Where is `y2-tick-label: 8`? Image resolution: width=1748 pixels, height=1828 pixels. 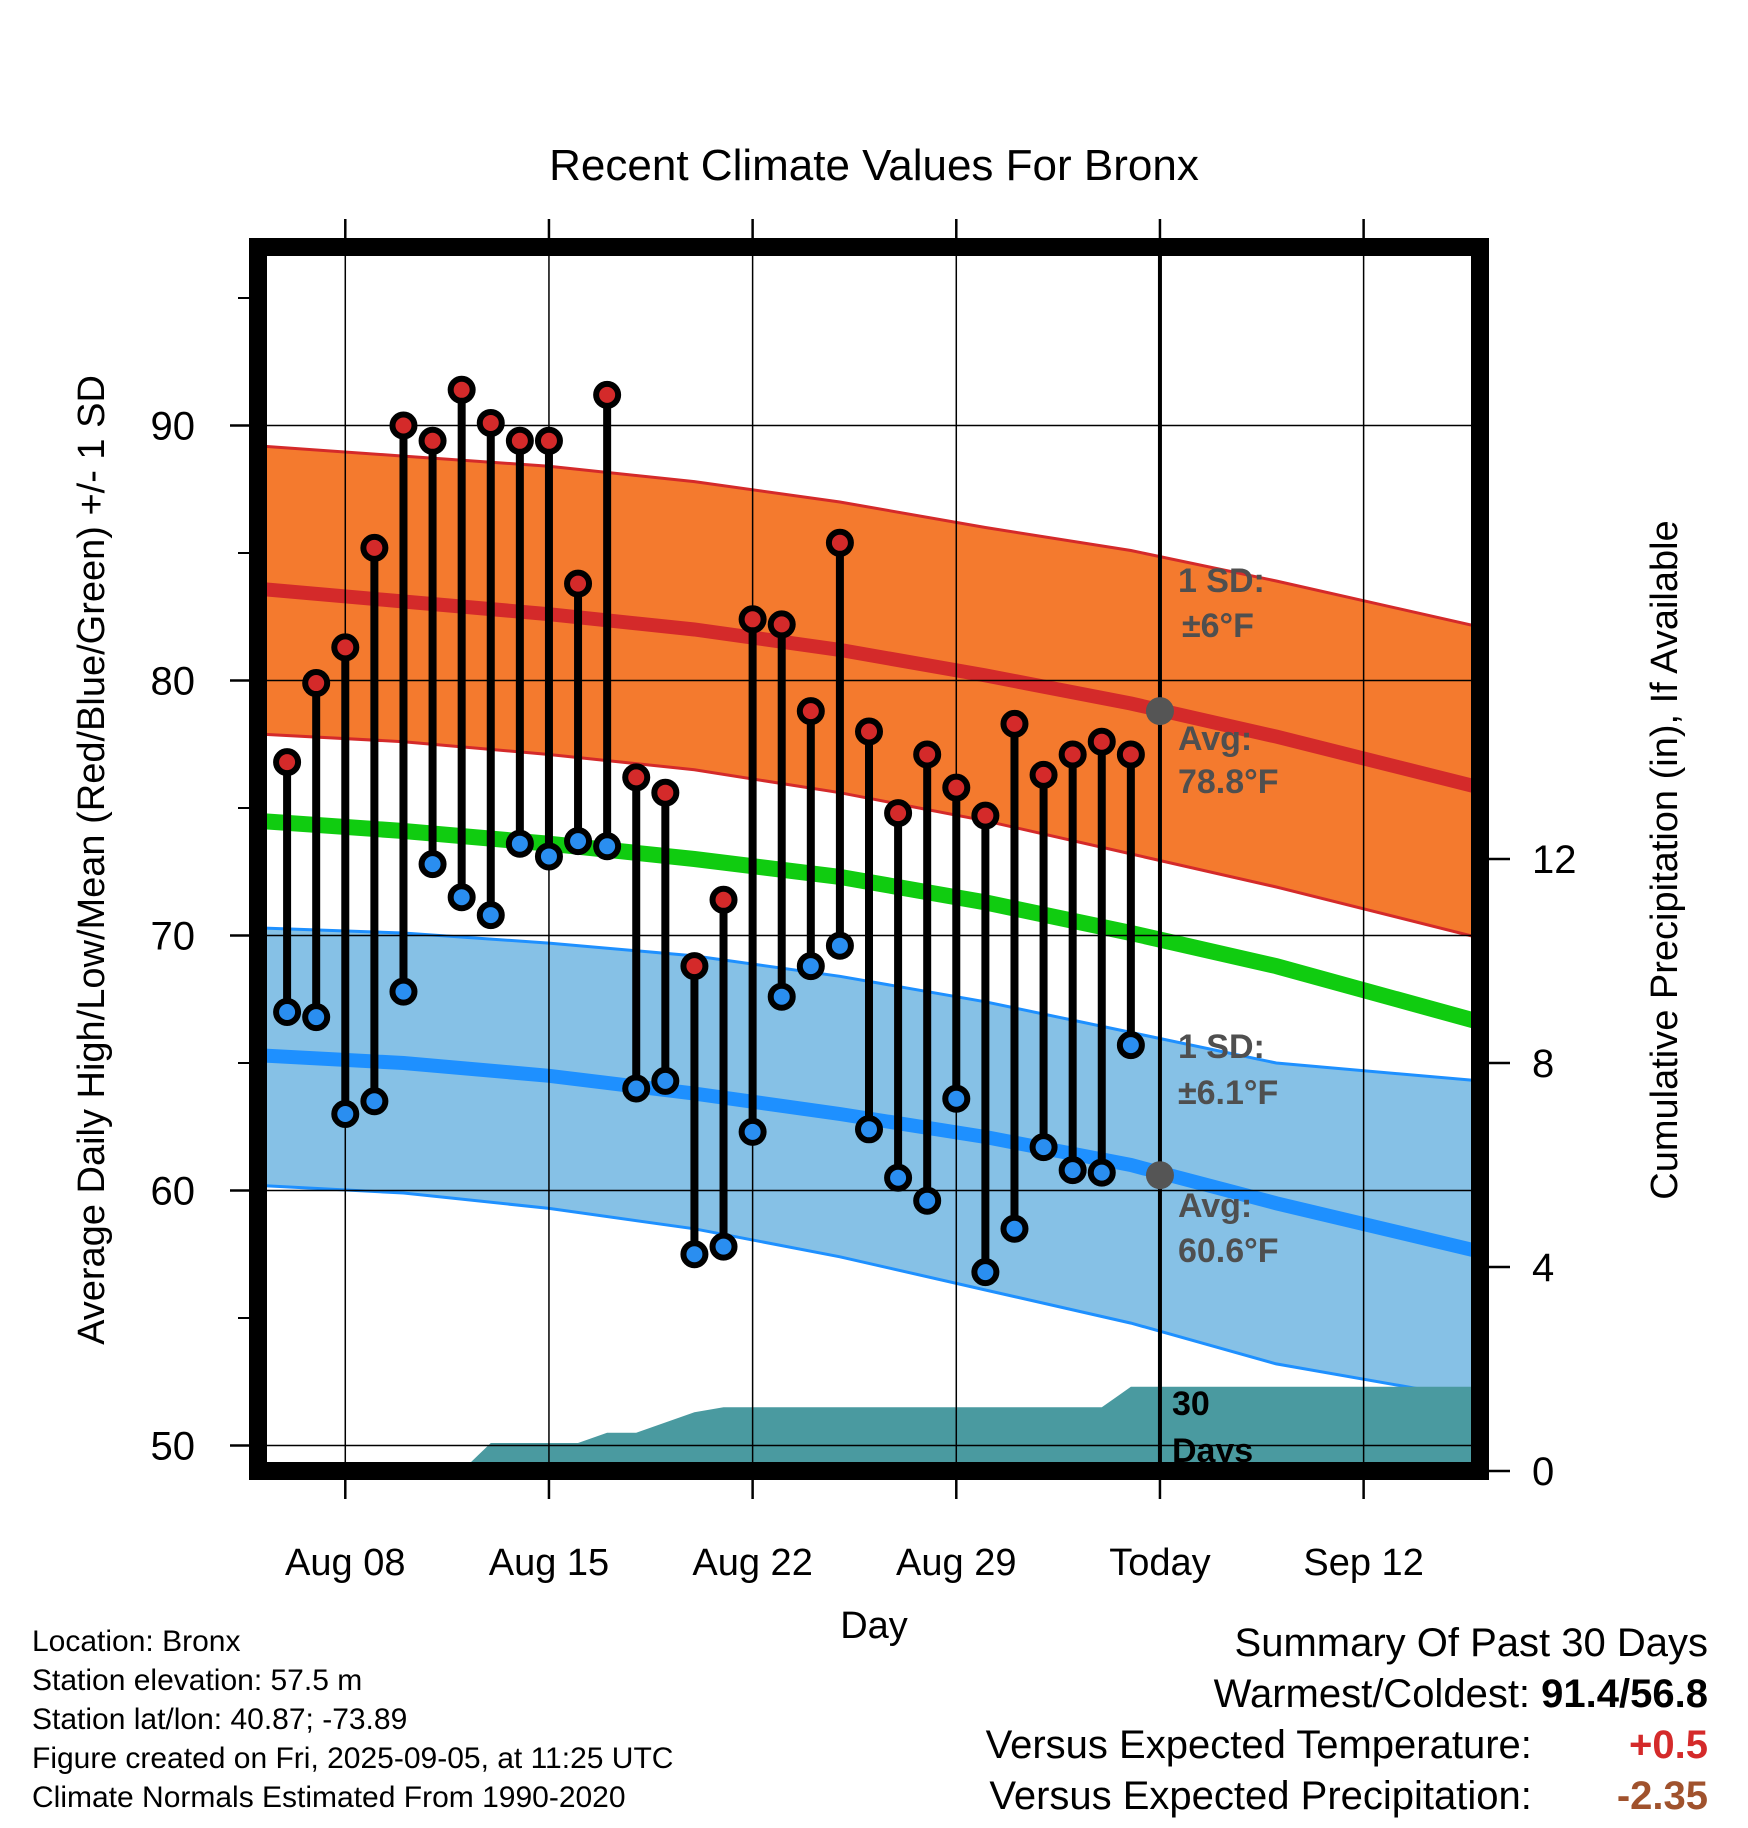
y2-tick-label: 8 is located at coordinates (1543, 1064).